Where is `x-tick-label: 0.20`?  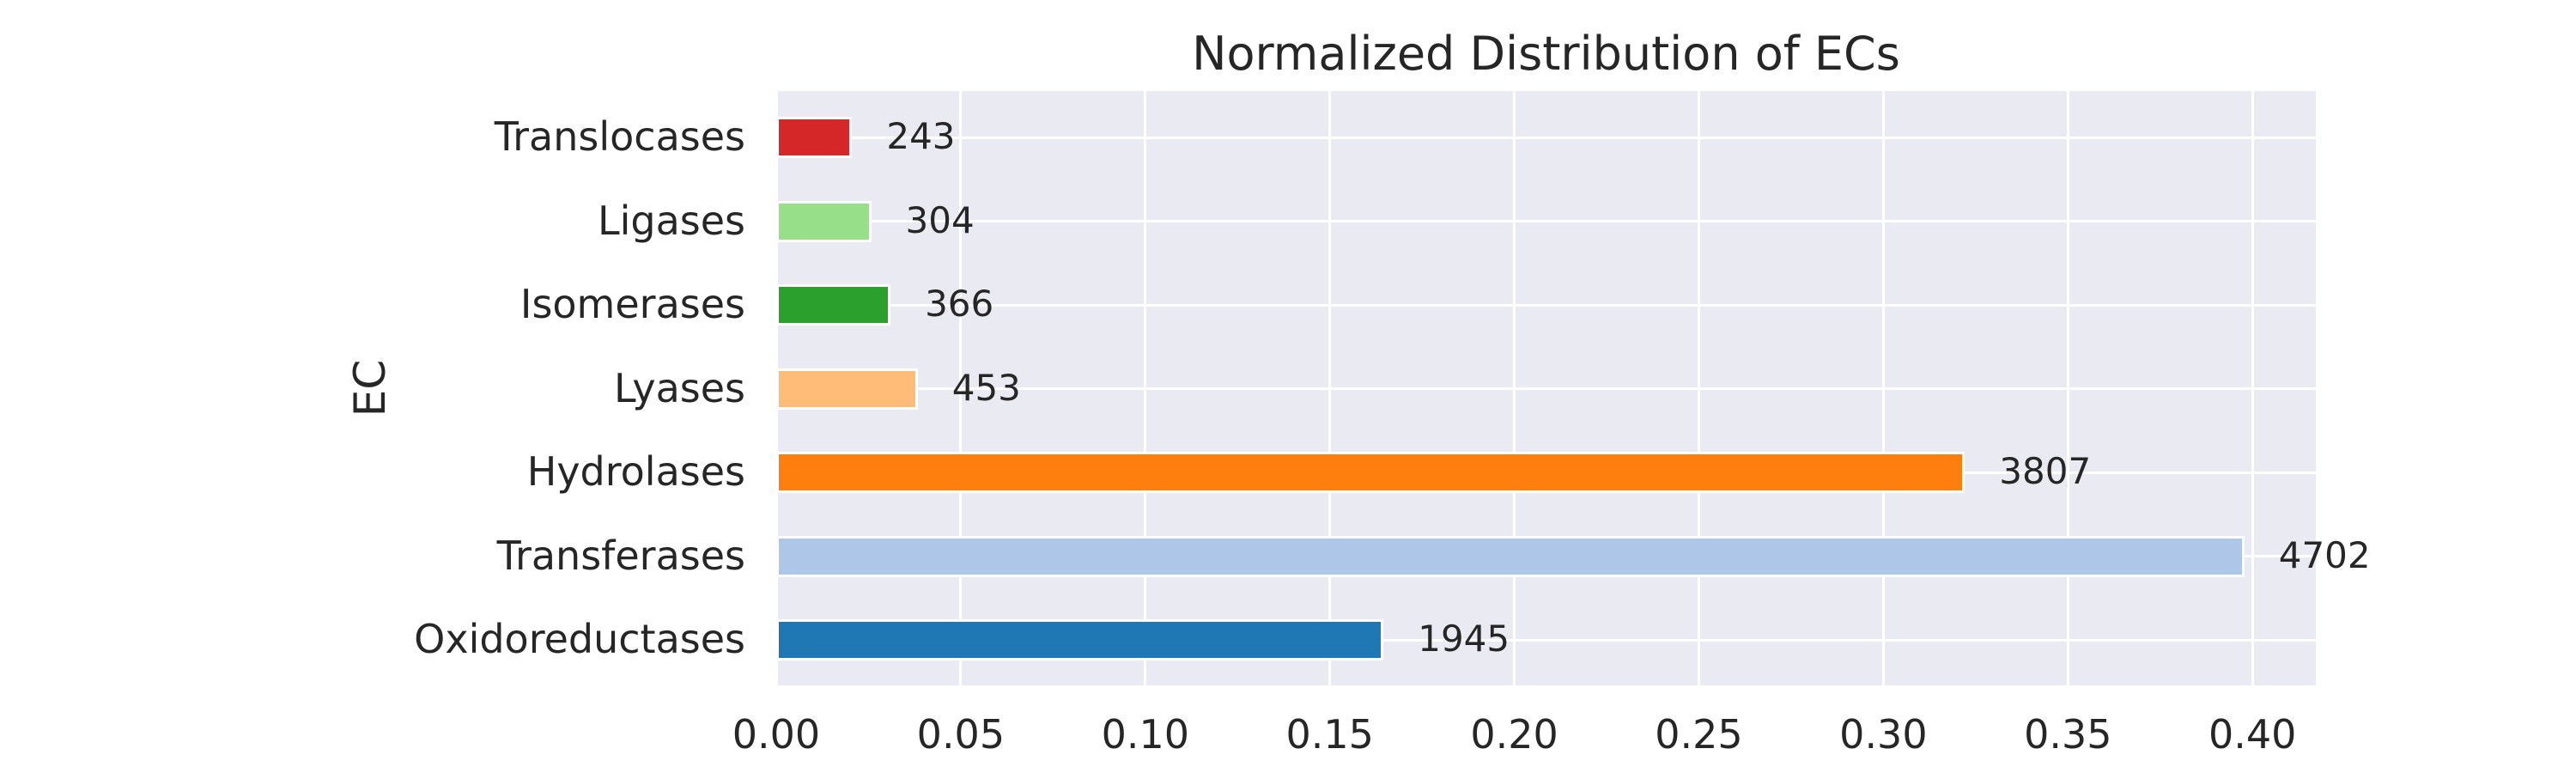
x-tick-label: 0.20 is located at coordinates (1514, 734).